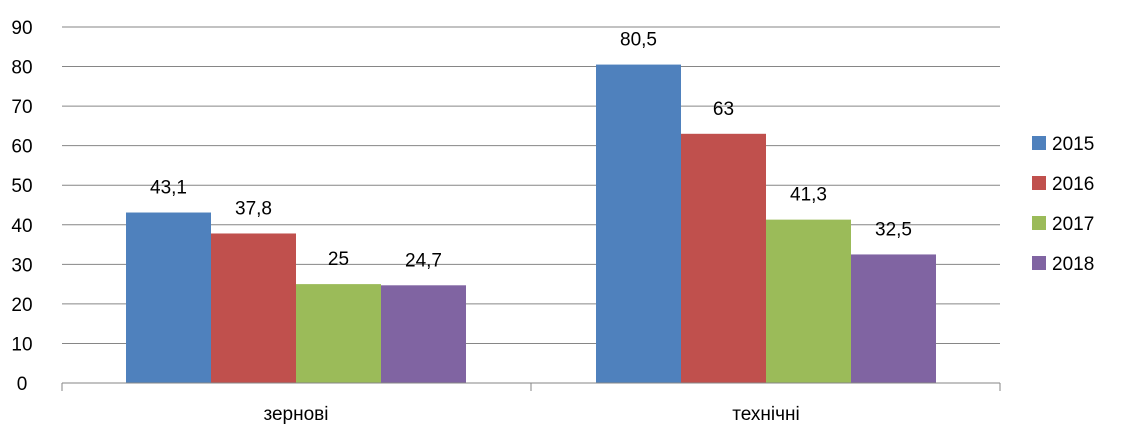  Describe the element at coordinates (1073, 144) in the screenshot. I see `legend-label: 2015` at that location.